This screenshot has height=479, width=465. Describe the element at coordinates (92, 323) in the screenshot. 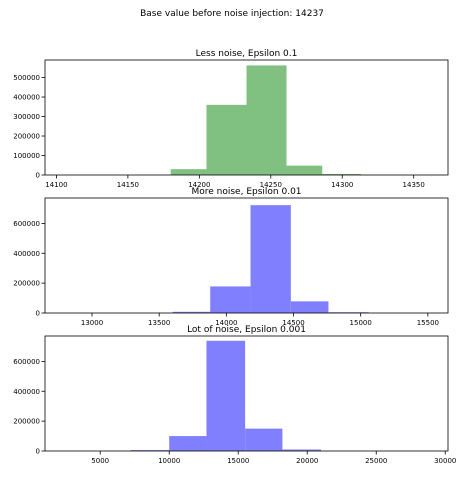

I see `x-tick-label: 13000` at that location.